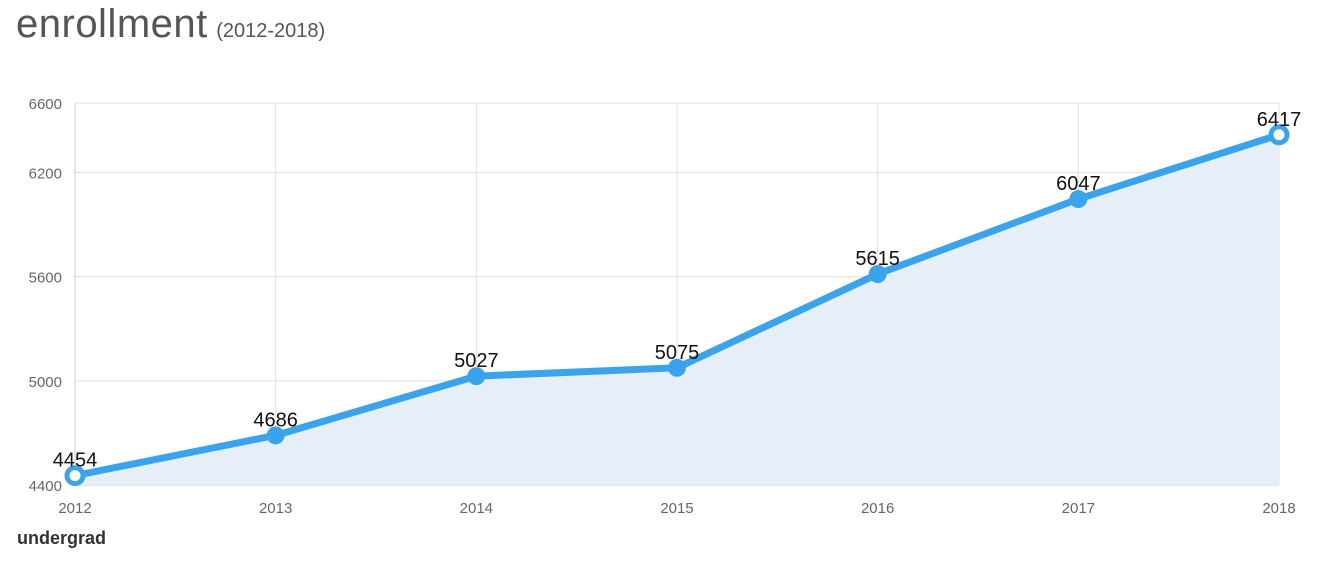  Describe the element at coordinates (877, 508) in the screenshot. I see `x-tick-label: 2016` at that location.